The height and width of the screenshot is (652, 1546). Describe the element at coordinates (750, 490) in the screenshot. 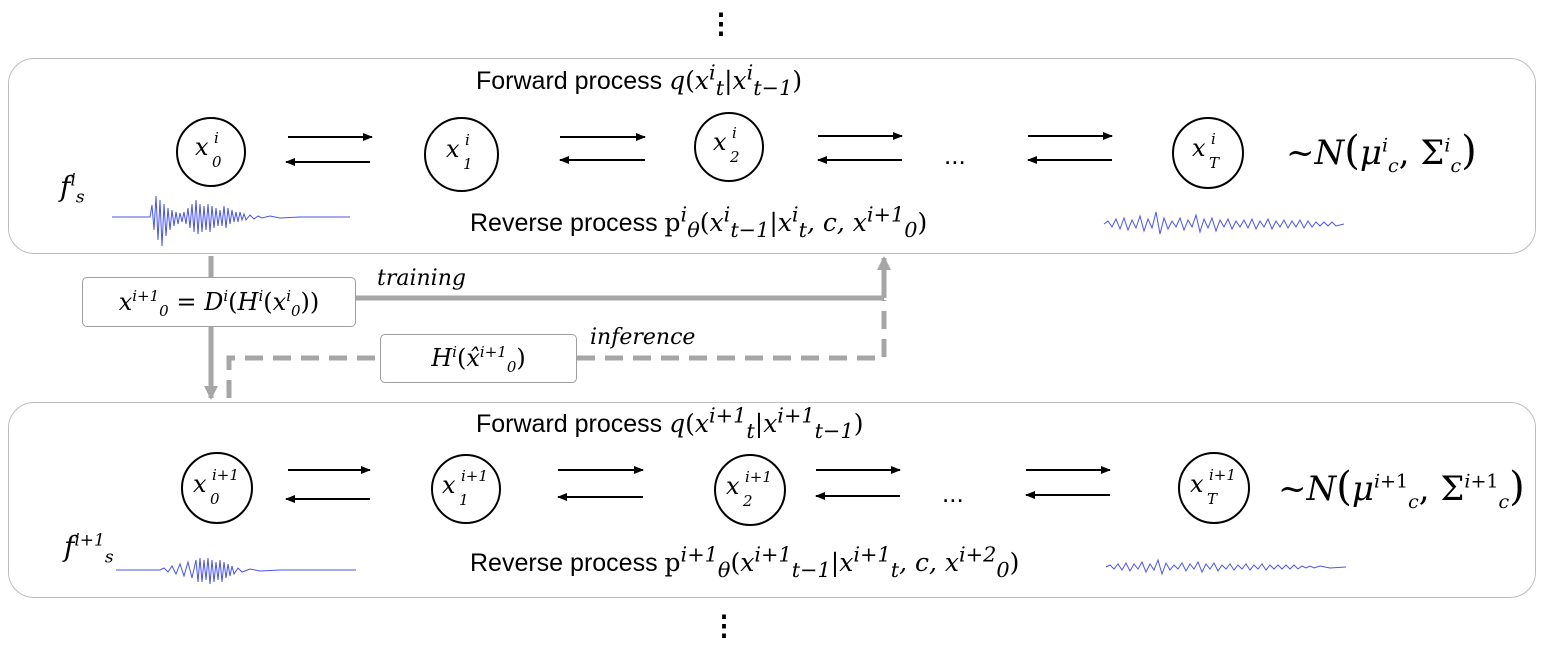

I see `stage-i1-node-x2: x i+1 2` at that location.